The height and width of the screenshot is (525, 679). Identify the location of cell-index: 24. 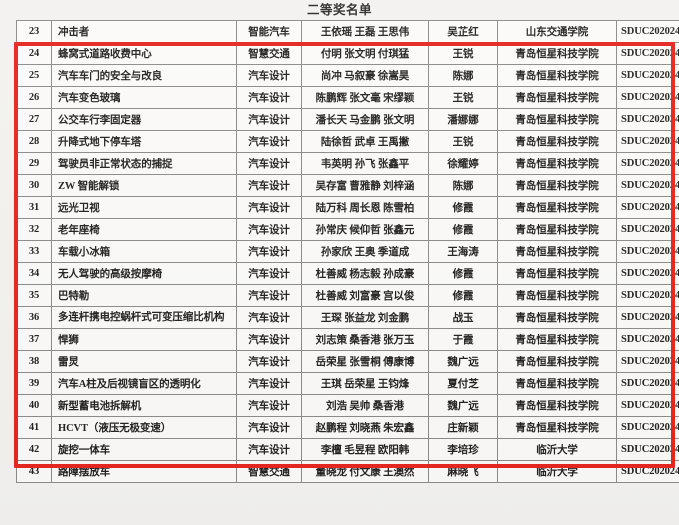
(34, 53).